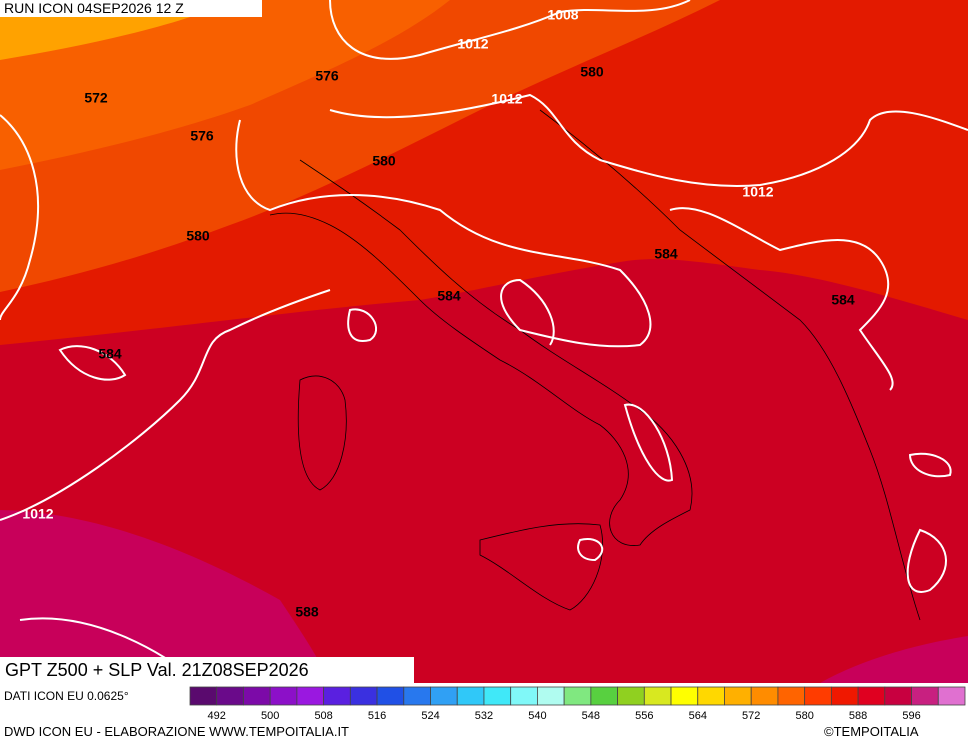 This screenshot has height=750, width=968. I want to click on contour-label: 588, so click(307, 612).